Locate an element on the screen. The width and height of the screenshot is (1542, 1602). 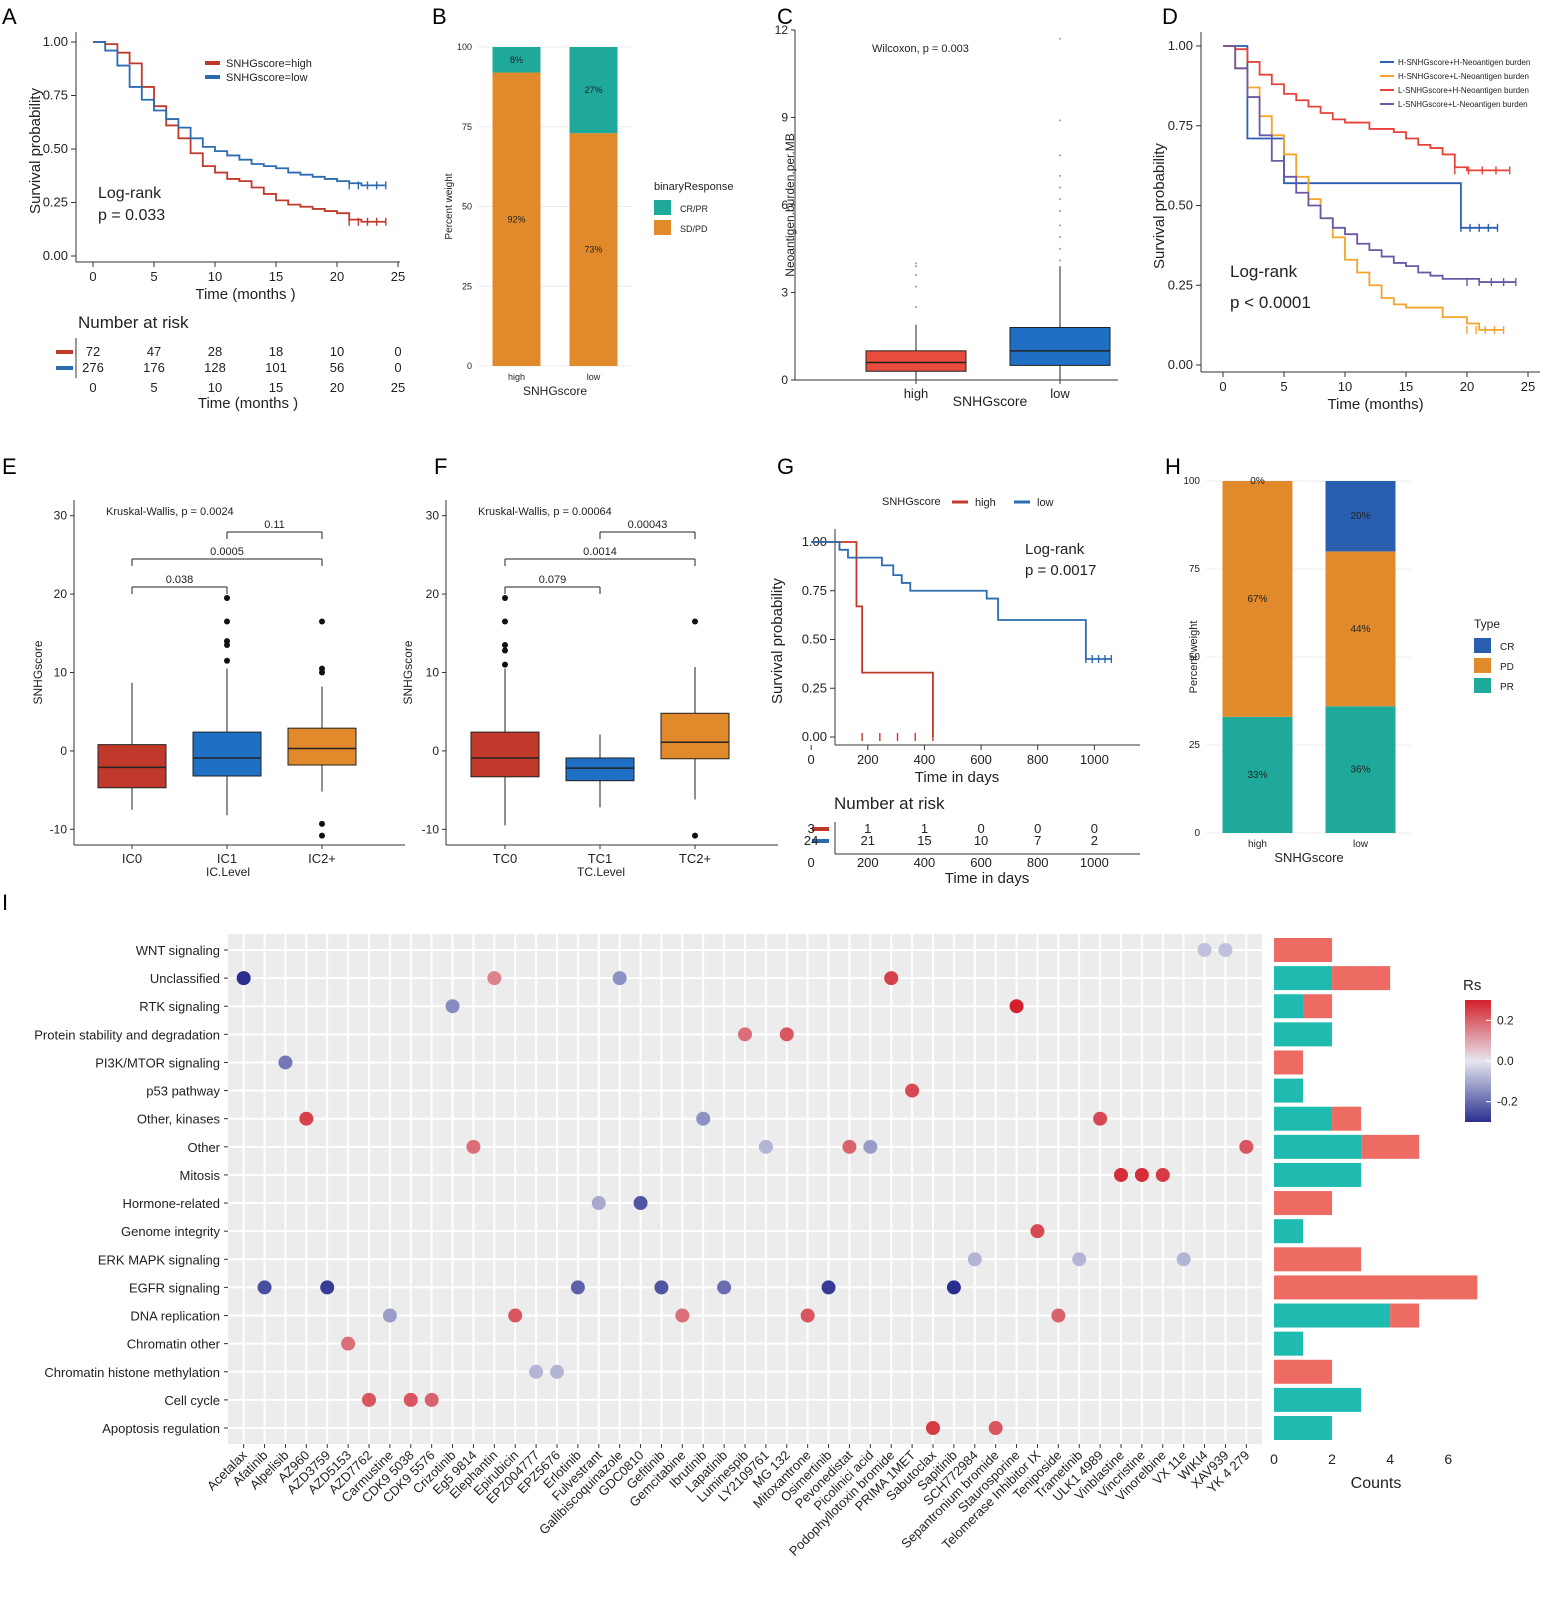
y-axis-label-D: Survival probability is located at coordinates (1159, 206).